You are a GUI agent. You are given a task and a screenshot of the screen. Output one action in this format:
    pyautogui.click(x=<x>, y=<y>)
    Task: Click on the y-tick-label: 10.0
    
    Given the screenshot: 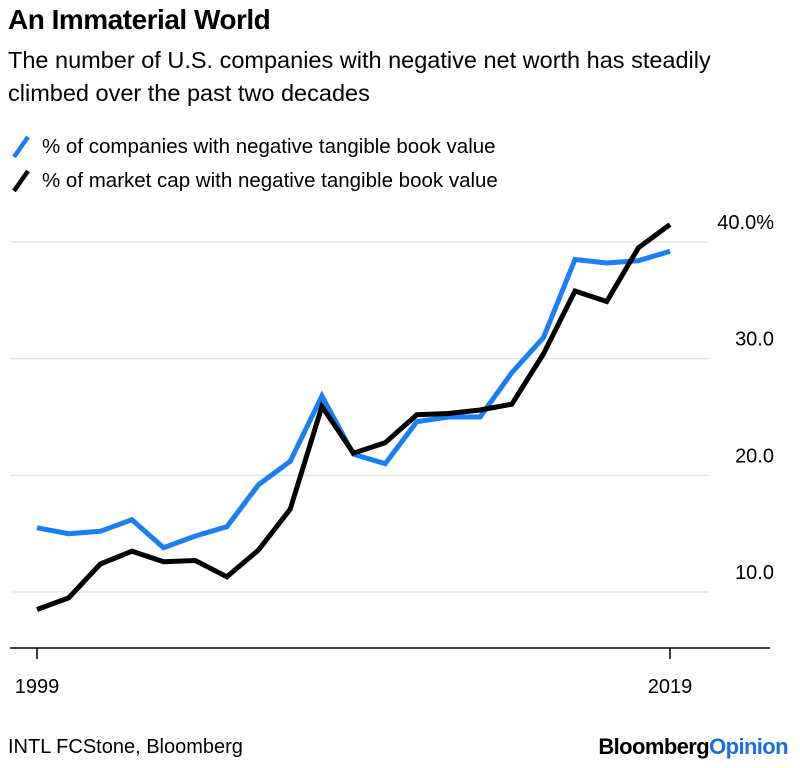 What is the action you would take?
    pyautogui.click(x=754, y=573)
    